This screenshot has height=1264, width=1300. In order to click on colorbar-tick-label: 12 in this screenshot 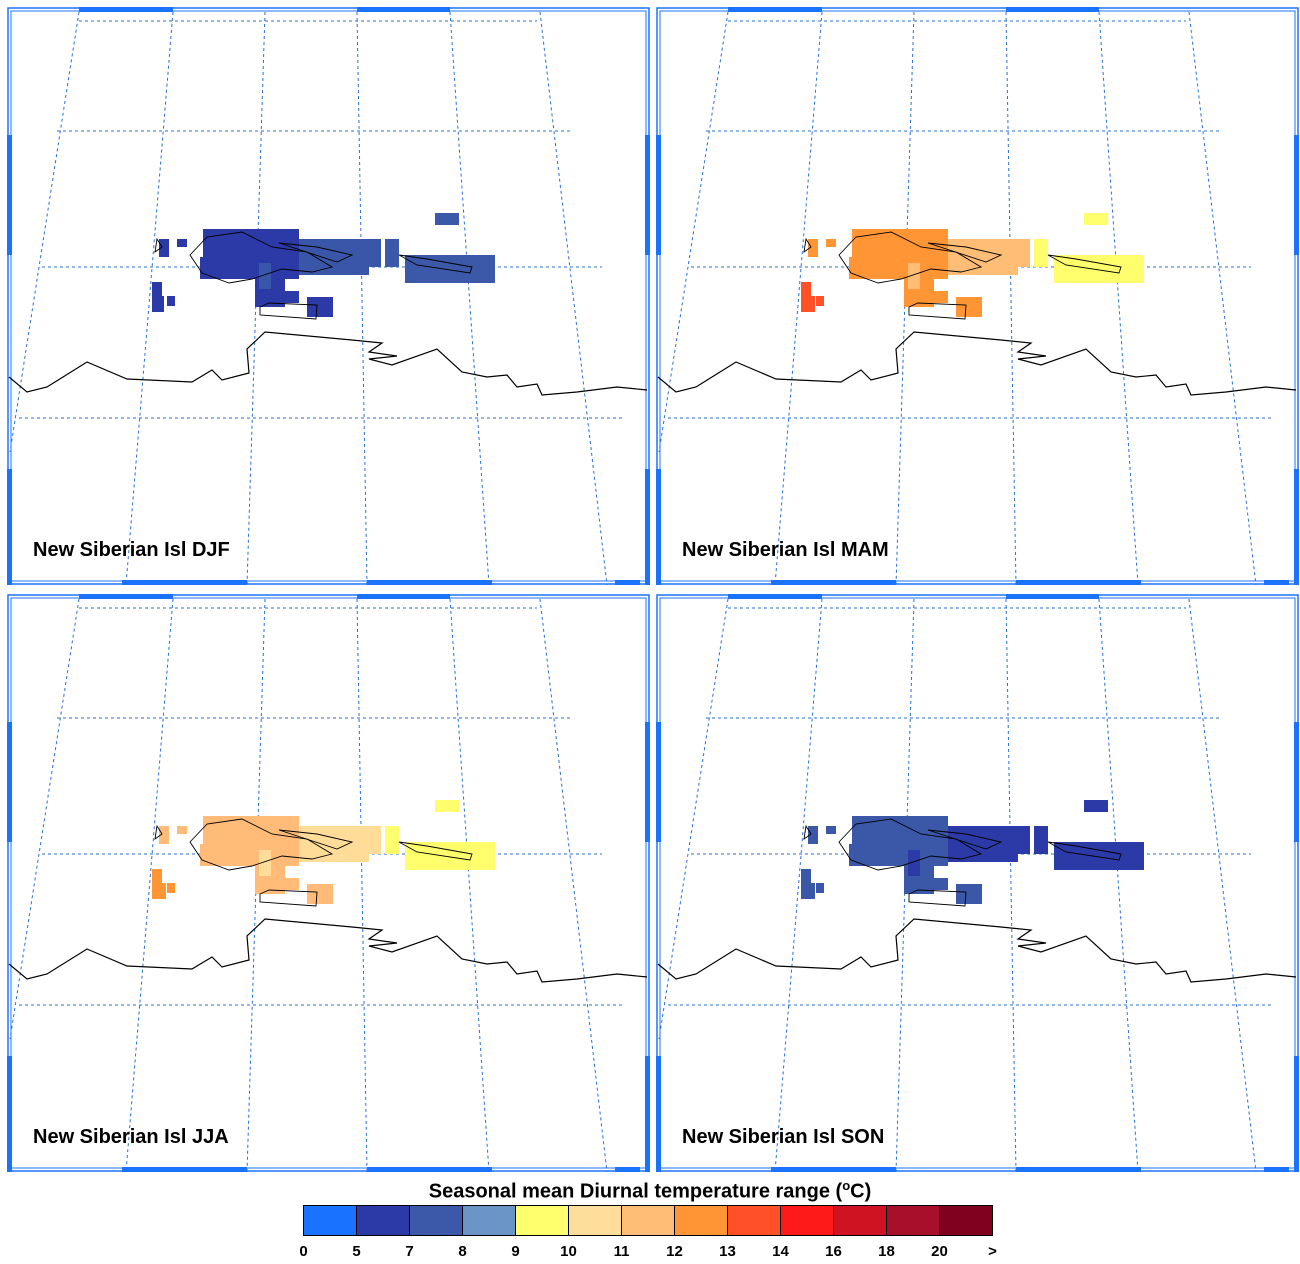, I will do `click(674, 1251)`.